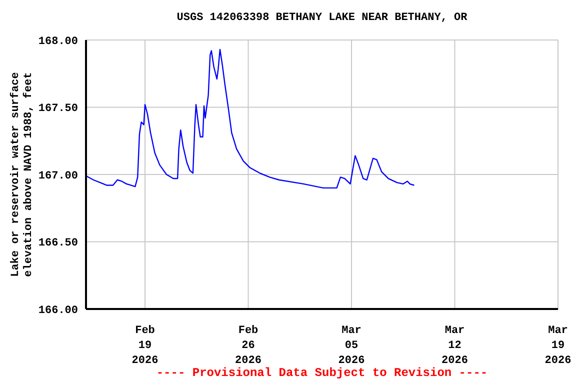 Image resolution: width=576 pixels, height=384 pixels. What do you see at coordinates (22, 174) in the screenshot?
I see `y-axis-title: Lake or reservoir water surface elevation above NAVD 1988, feet` at bounding box center [22, 174].